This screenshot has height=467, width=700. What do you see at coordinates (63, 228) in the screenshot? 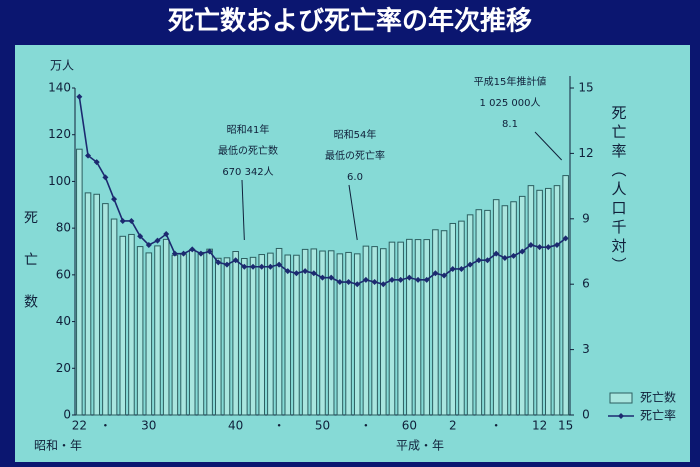
I see `y-tick-label: 80` at bounding box center [63, 228].